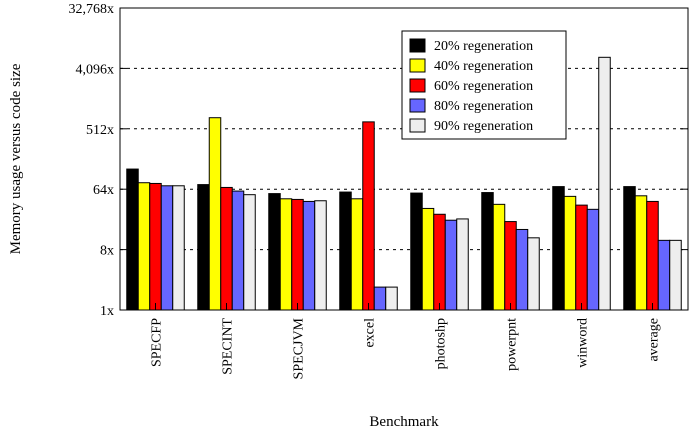 The height and width of the screenshot is (432, 700). I want to click on x-tick-label: powerpnt, so click(512, 344).